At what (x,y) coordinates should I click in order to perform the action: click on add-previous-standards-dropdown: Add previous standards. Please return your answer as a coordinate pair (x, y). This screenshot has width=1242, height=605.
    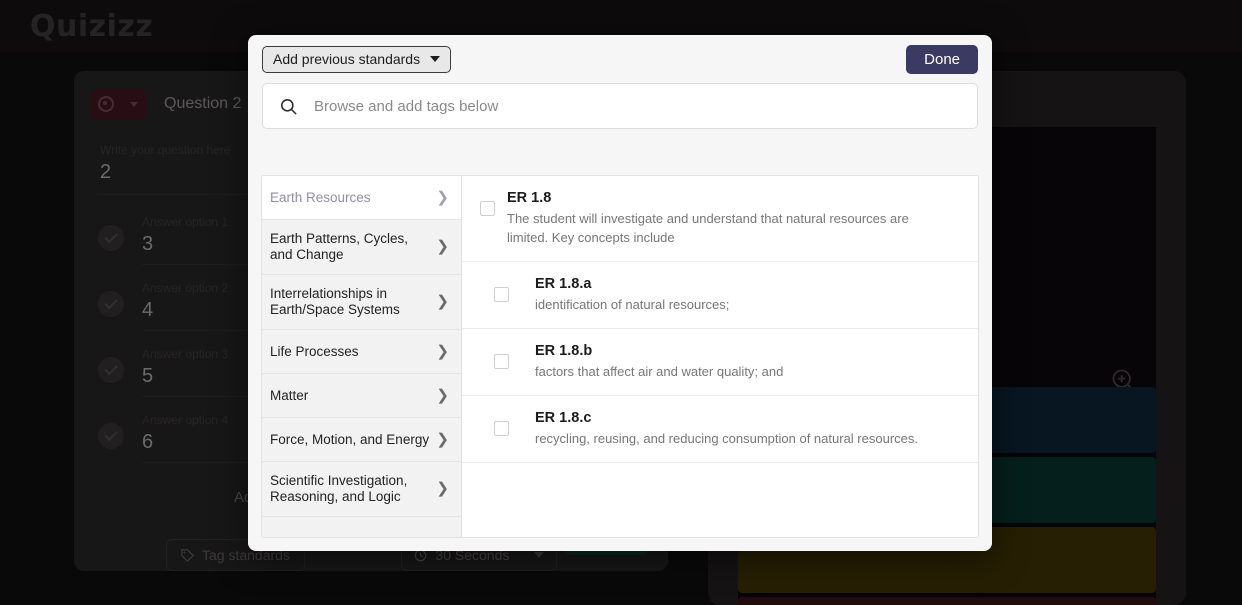
    Looking at the image, I should click on (357, 59).